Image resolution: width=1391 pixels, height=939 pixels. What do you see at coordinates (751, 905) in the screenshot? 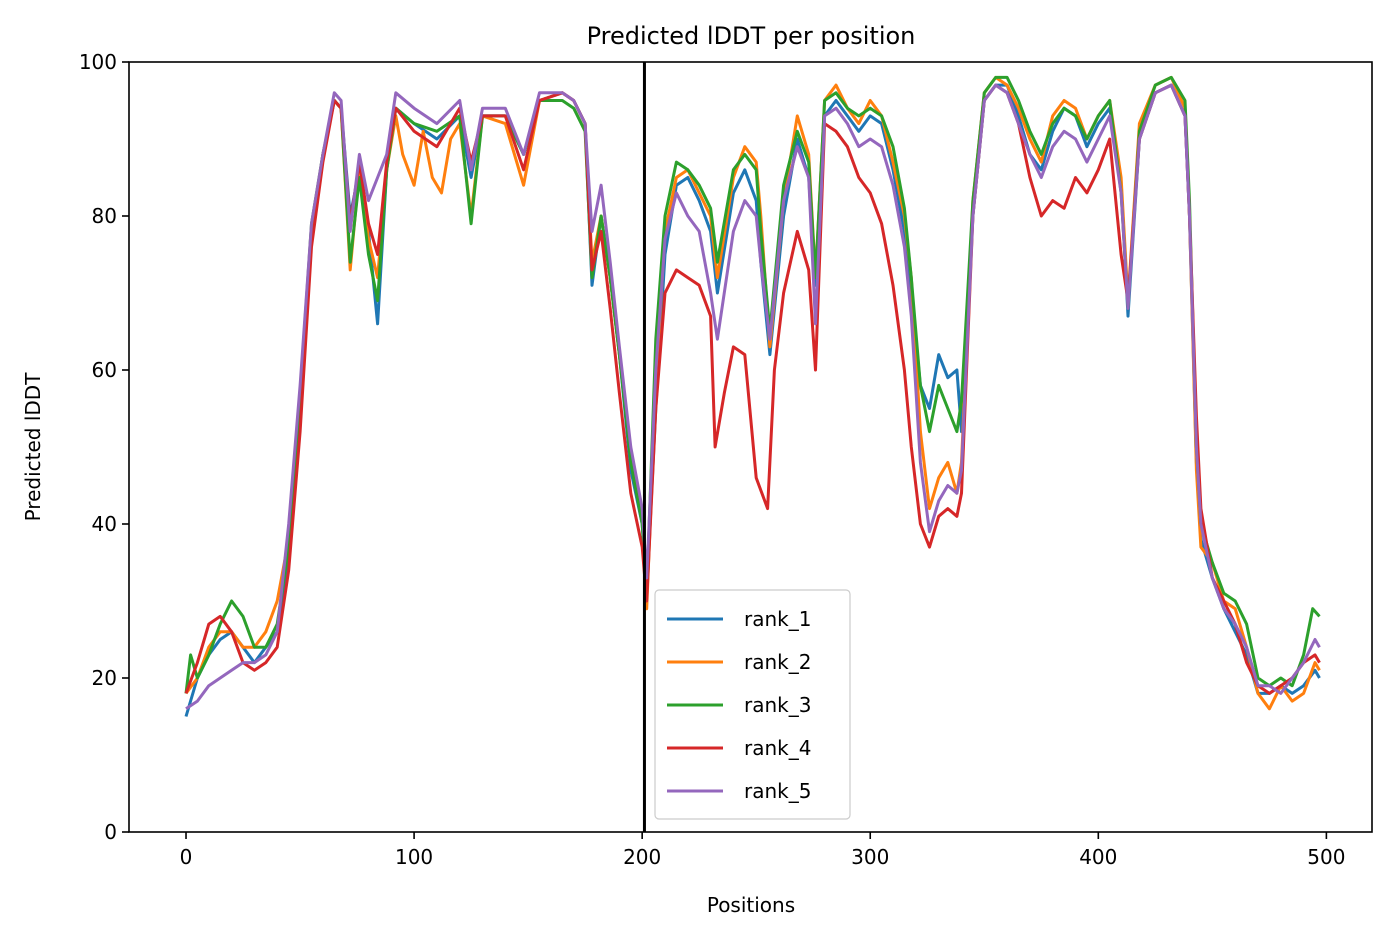
I see `x-axis-label: Positions` at bounding box center [751, 905].